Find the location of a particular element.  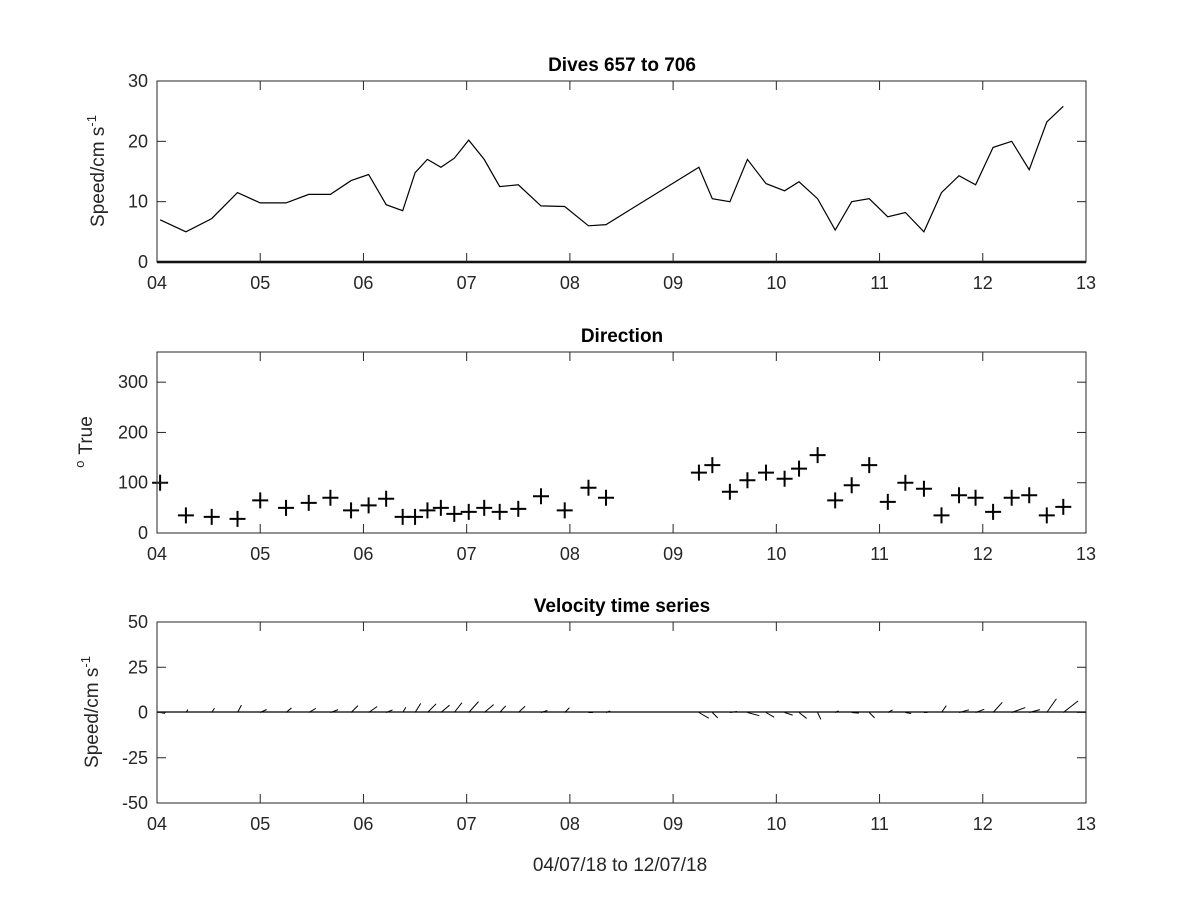

velocity-x-tick-label: 04 is located at coordinates (157, 824).